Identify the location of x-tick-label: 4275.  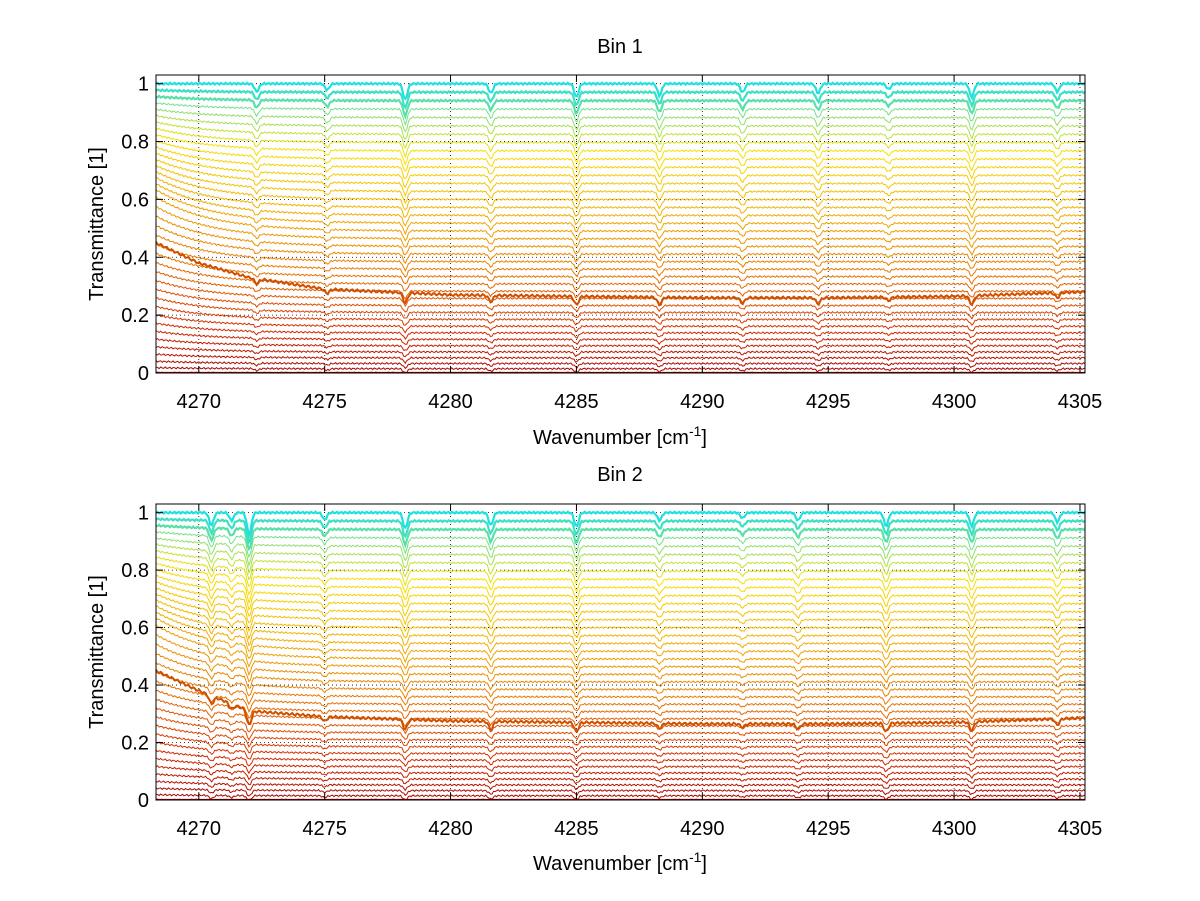
(324, 402).